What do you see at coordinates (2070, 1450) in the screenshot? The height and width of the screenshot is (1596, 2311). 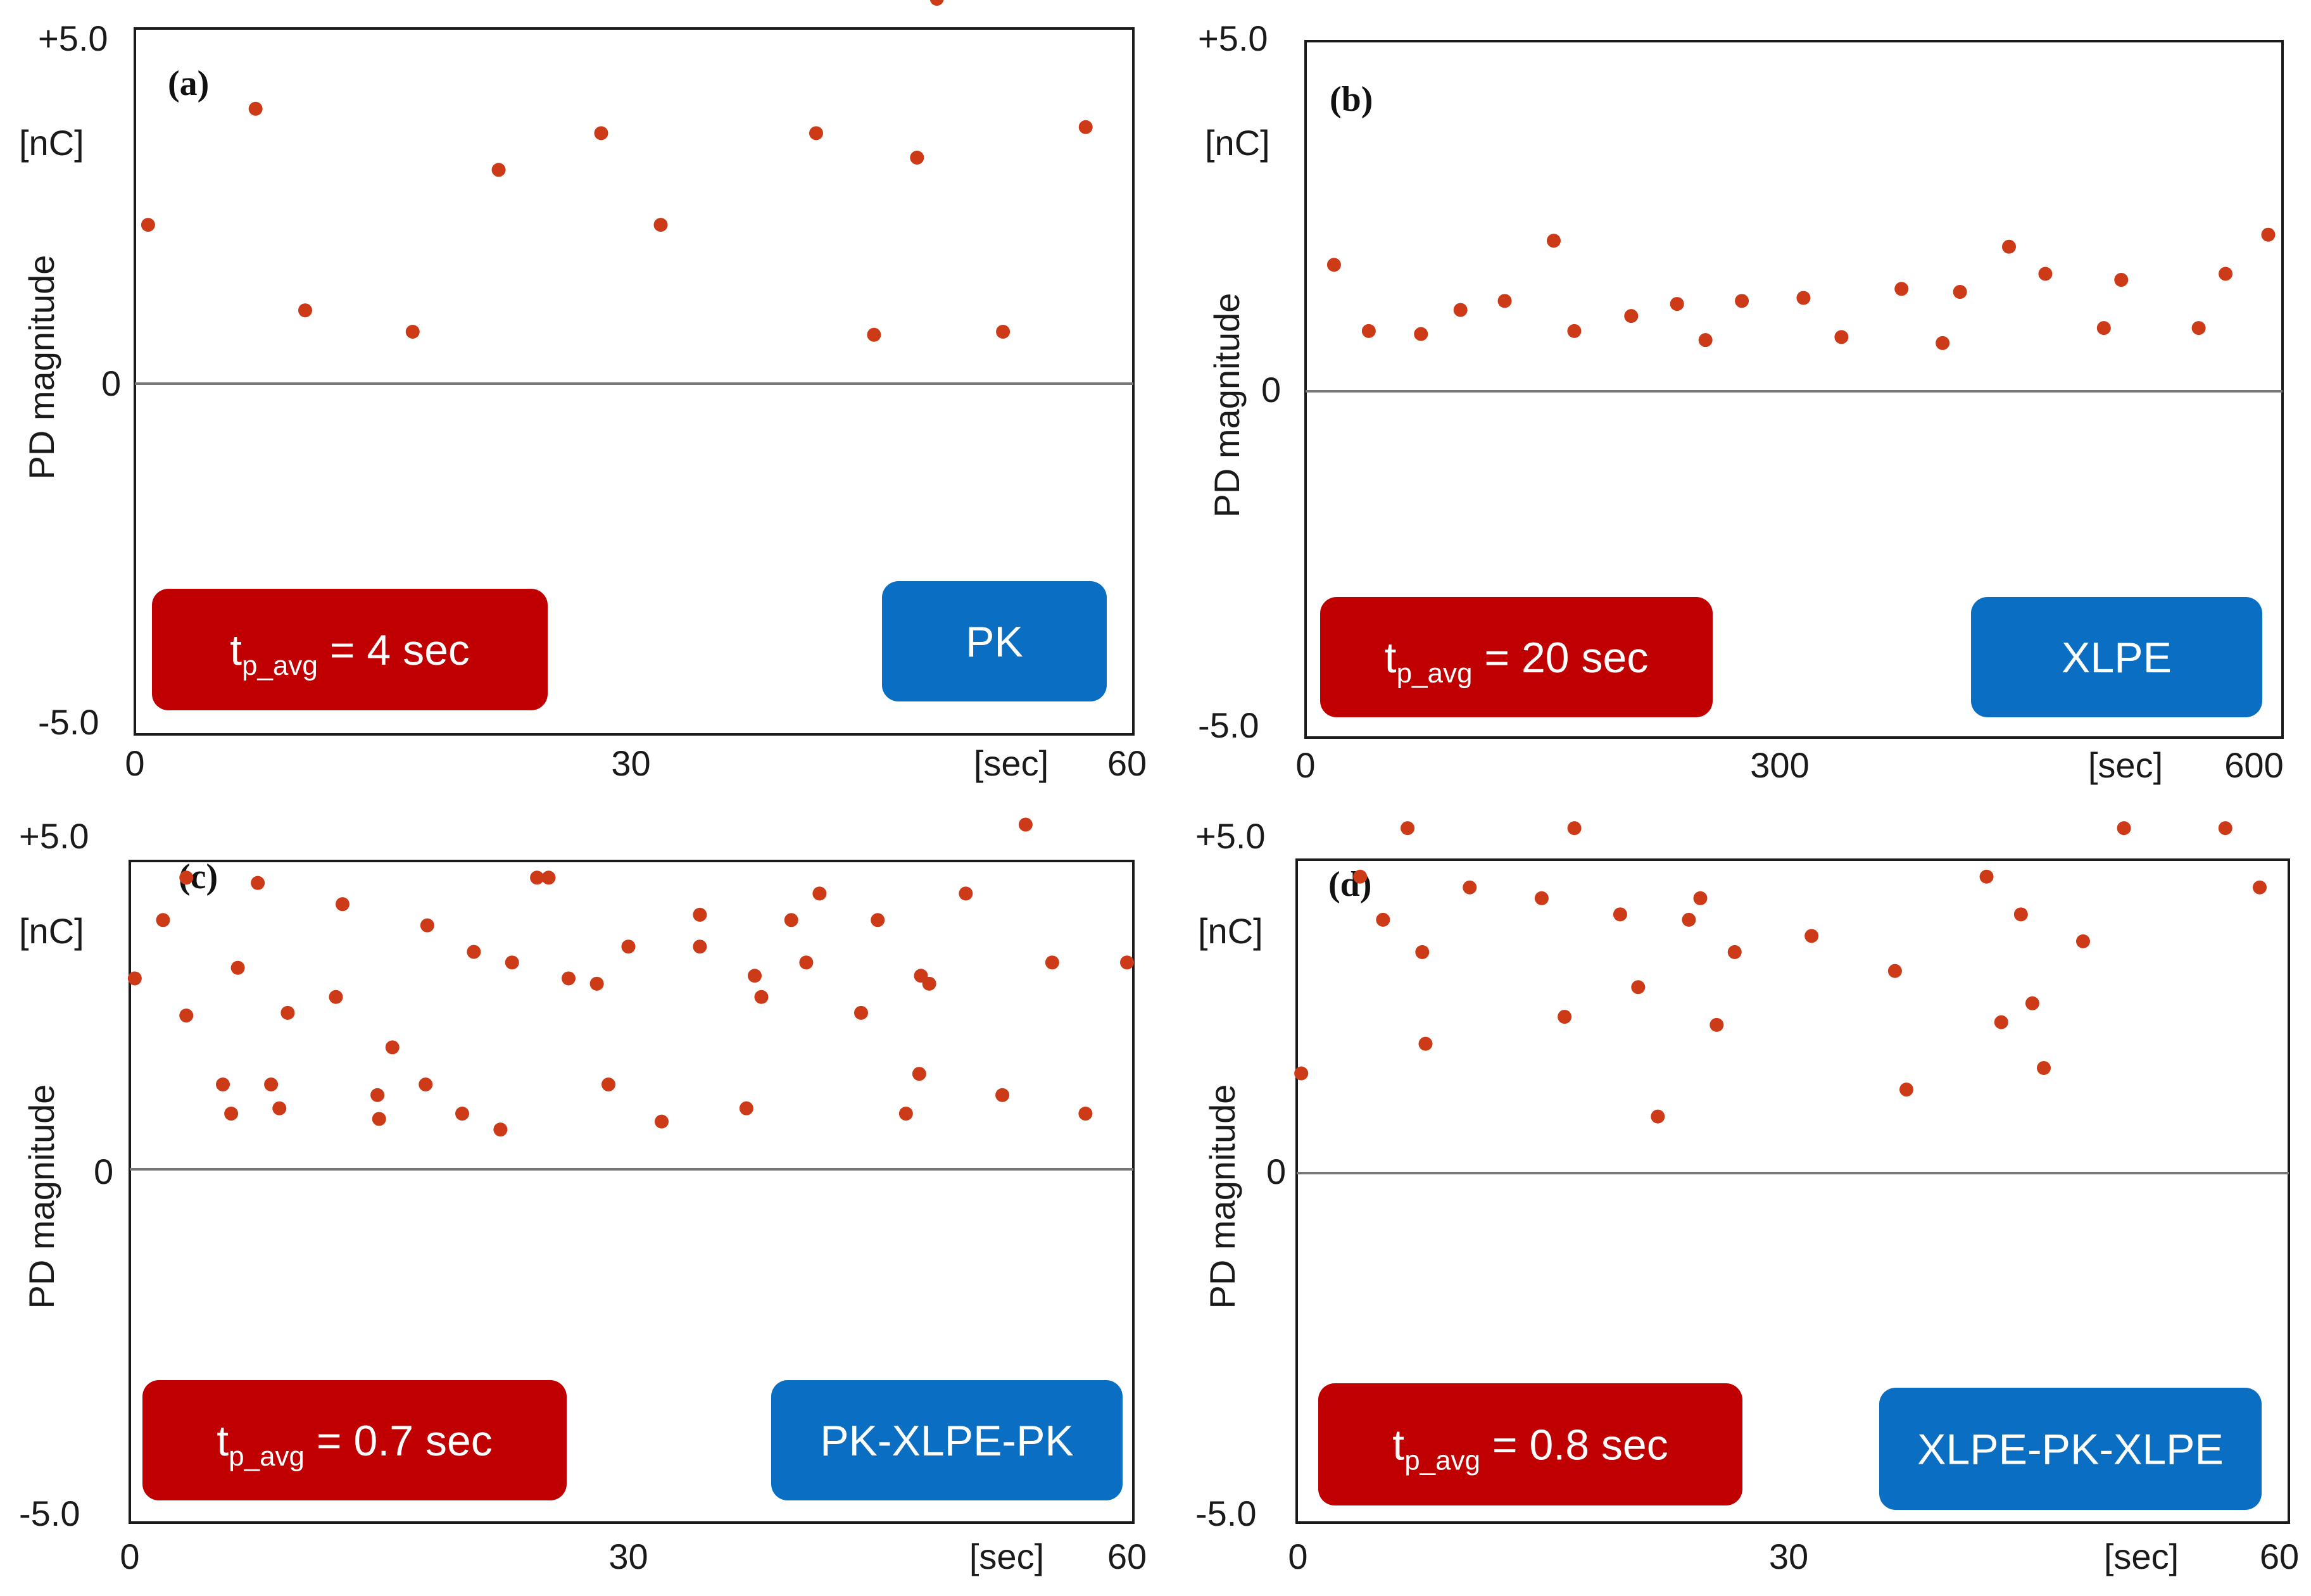 I see `material-badge-text: XLPE-PK-XLPE` at bounding box center [2070, 1450].